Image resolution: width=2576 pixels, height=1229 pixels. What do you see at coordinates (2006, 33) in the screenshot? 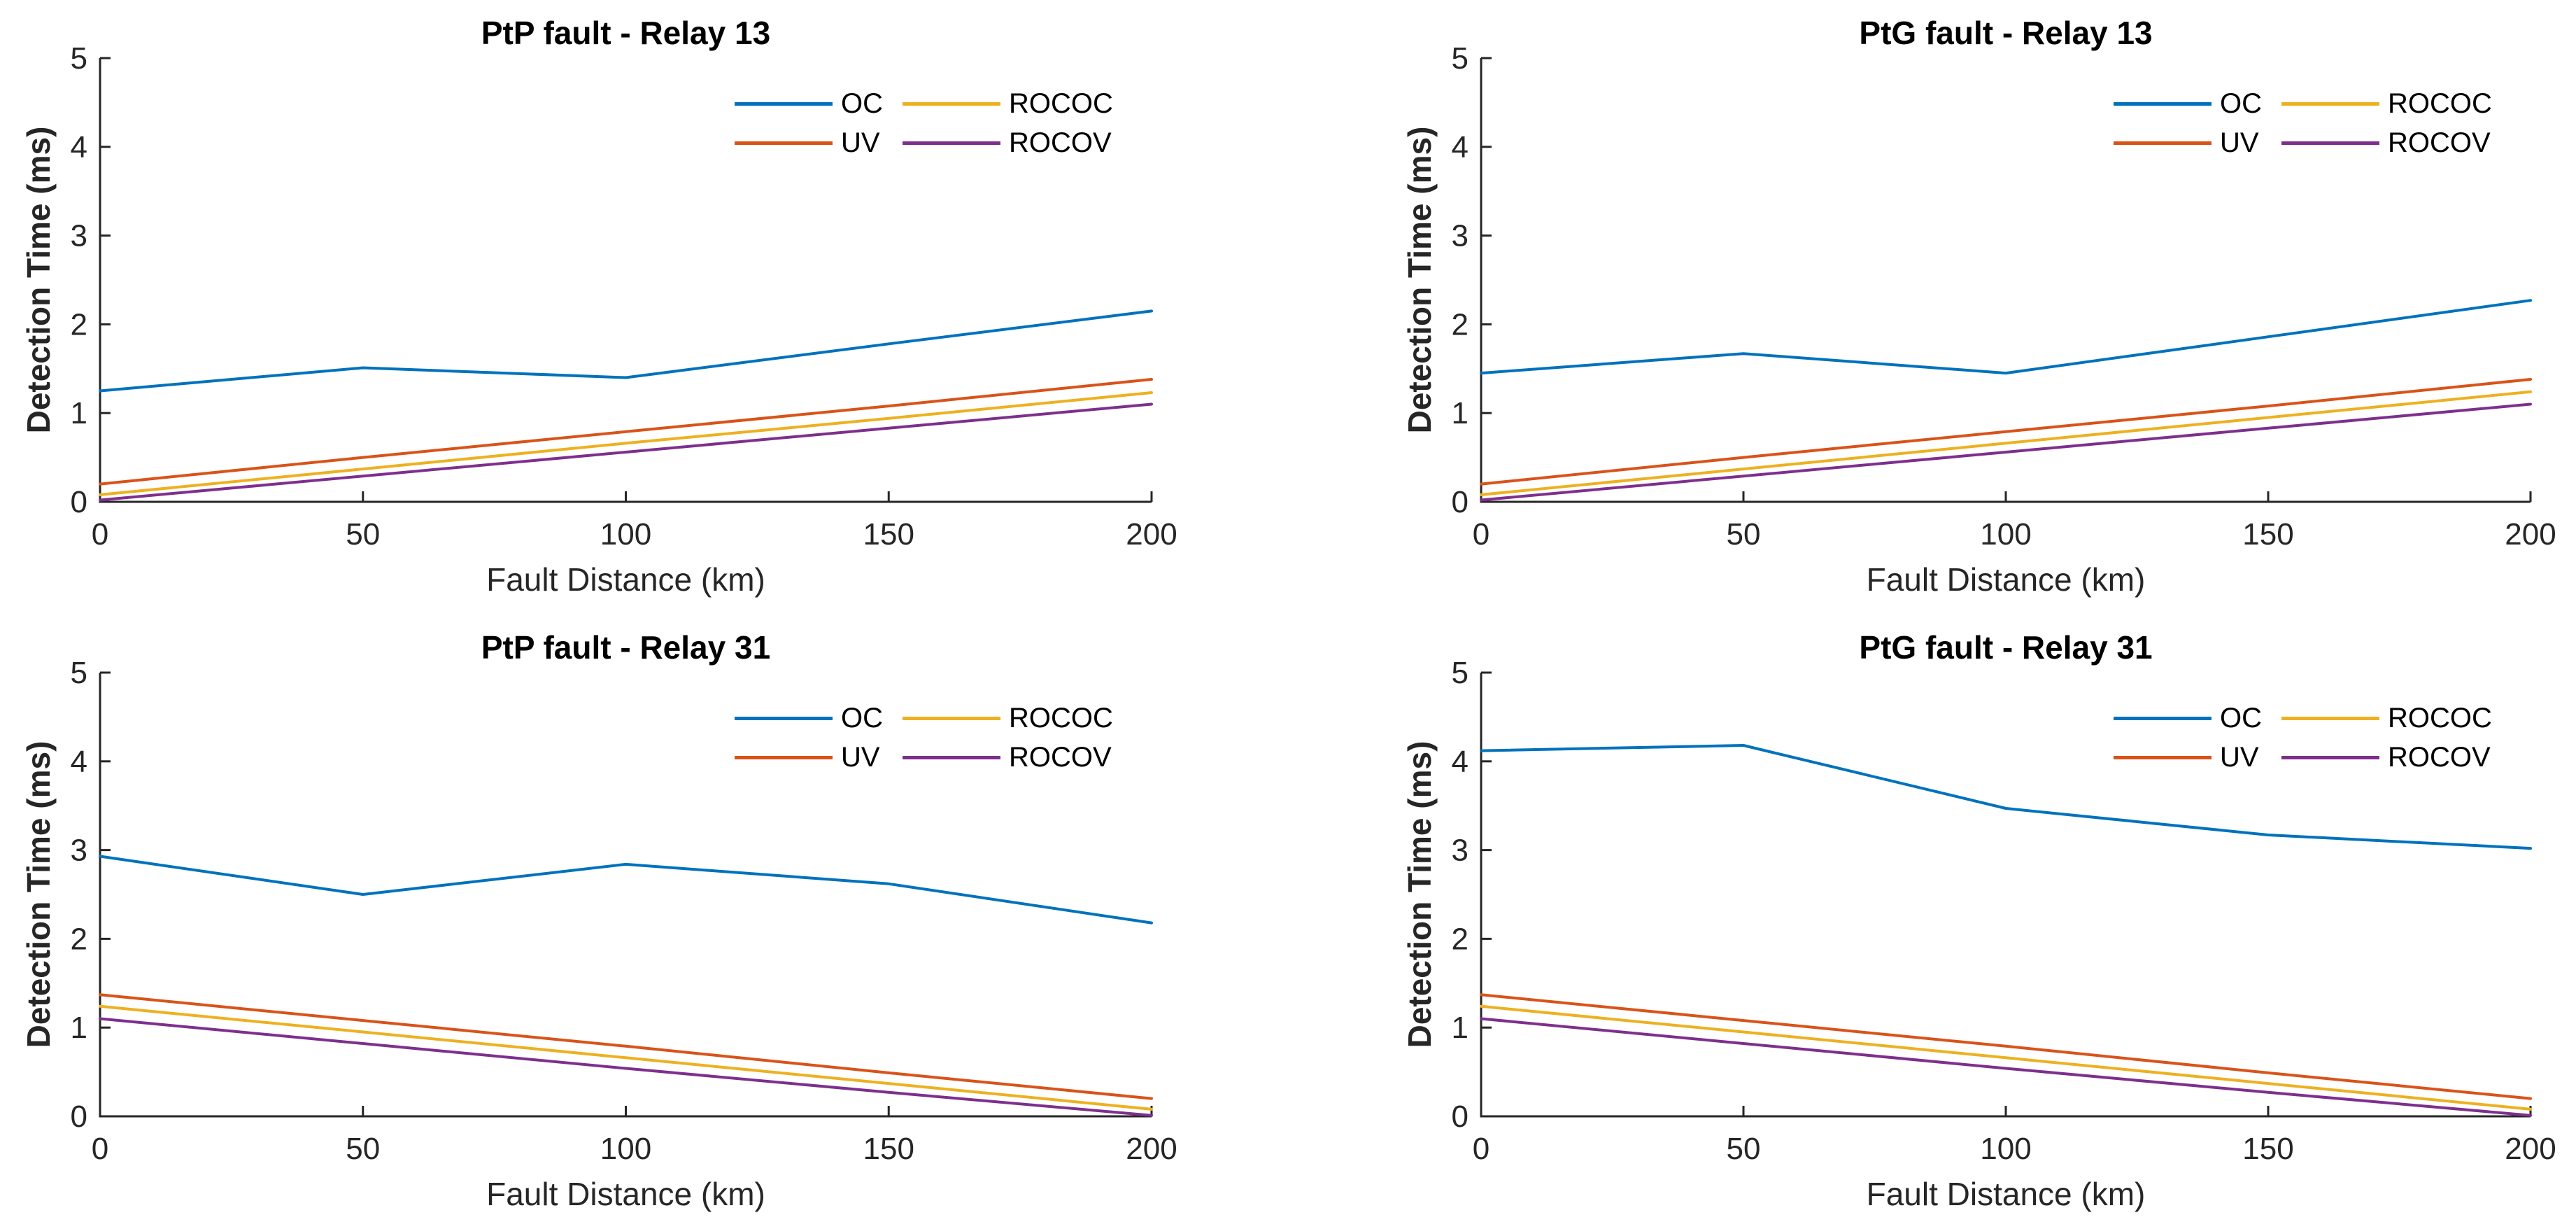
I see `chart-title: PtG fault - Relay 13` at bounding box center [2006, 33].